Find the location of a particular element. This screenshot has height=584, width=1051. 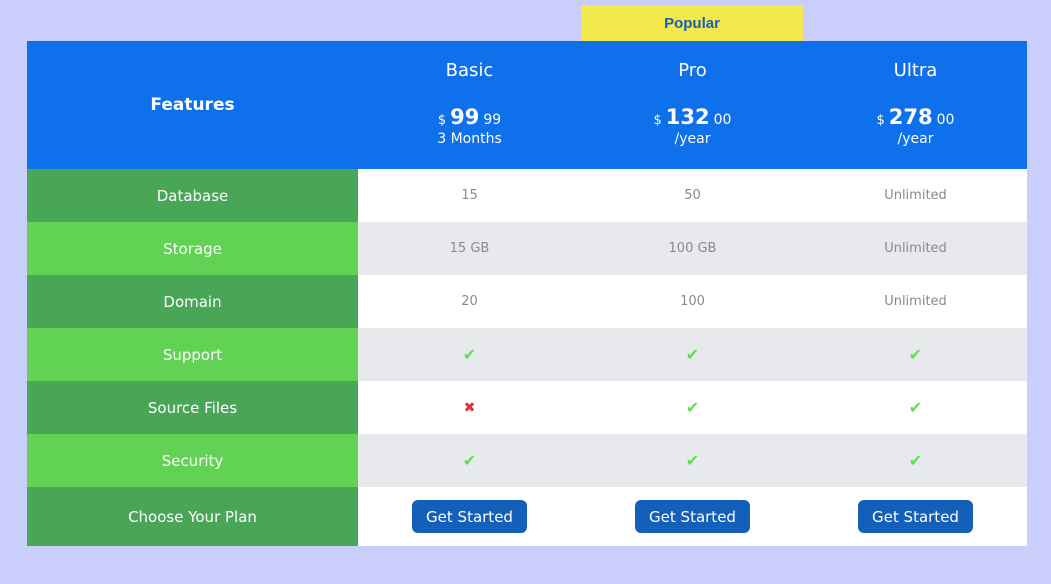

get-started-button-ultra: Get Started is located at coordinates (915, 516).